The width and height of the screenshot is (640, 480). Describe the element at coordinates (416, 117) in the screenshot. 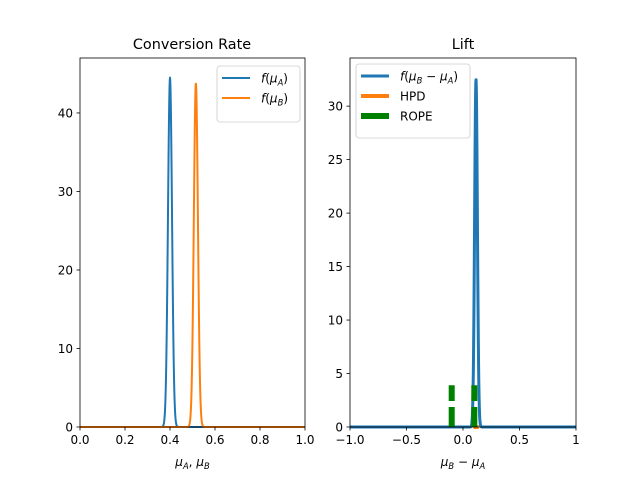

I see `legend-label-2: ROPE` at that location.